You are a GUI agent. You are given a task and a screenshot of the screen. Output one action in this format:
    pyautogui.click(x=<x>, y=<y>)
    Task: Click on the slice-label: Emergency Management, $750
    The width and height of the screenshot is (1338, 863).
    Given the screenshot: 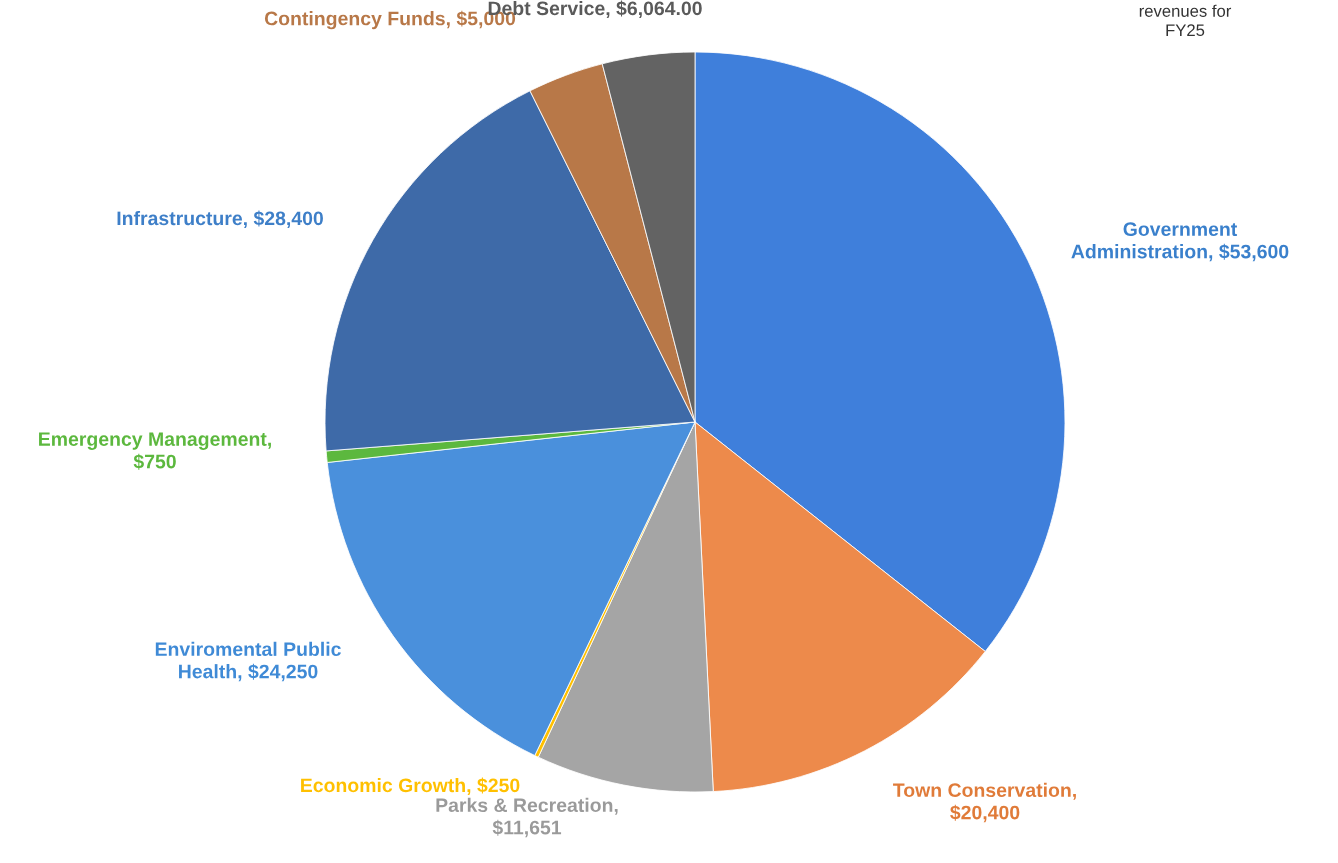 What is the action you would take?
    pyautogui.click(x=155, y=451)
    